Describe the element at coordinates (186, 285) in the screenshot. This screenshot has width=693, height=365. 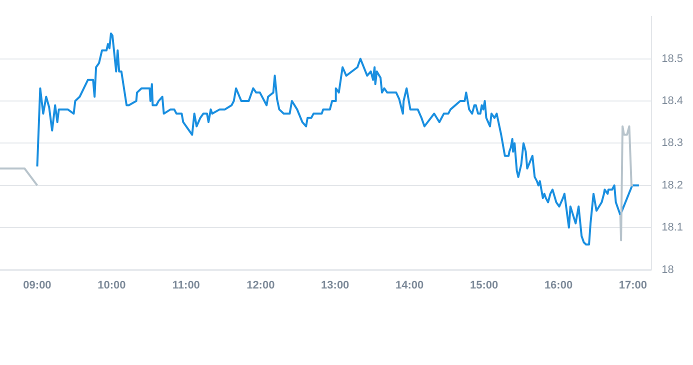
I see `x-tick-label: 11:00` at that location.